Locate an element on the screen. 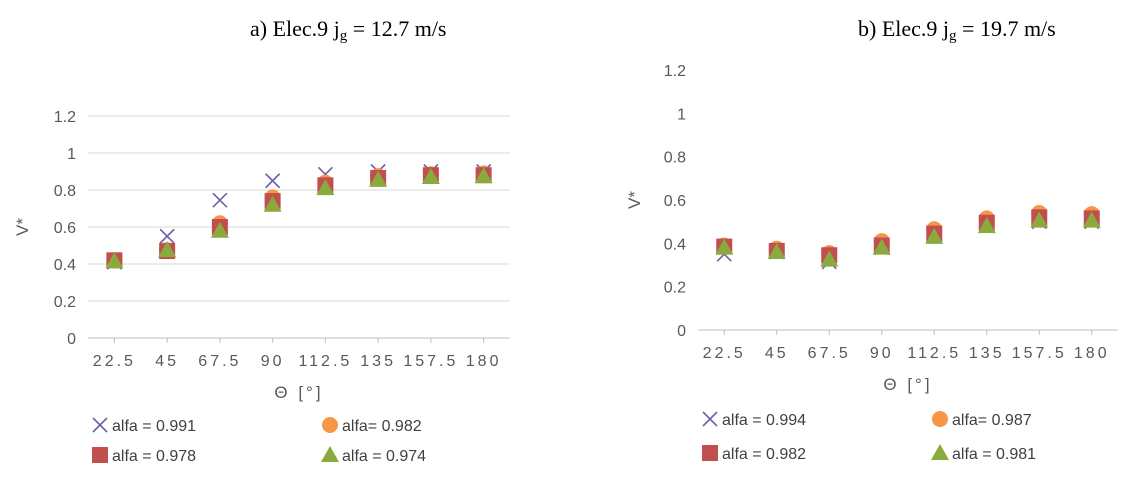 The width and height of the screenshot is (1146, 478). chart-title: b) Elec.9 jg = 19.7 m/s is located at coordinates (957, 30).